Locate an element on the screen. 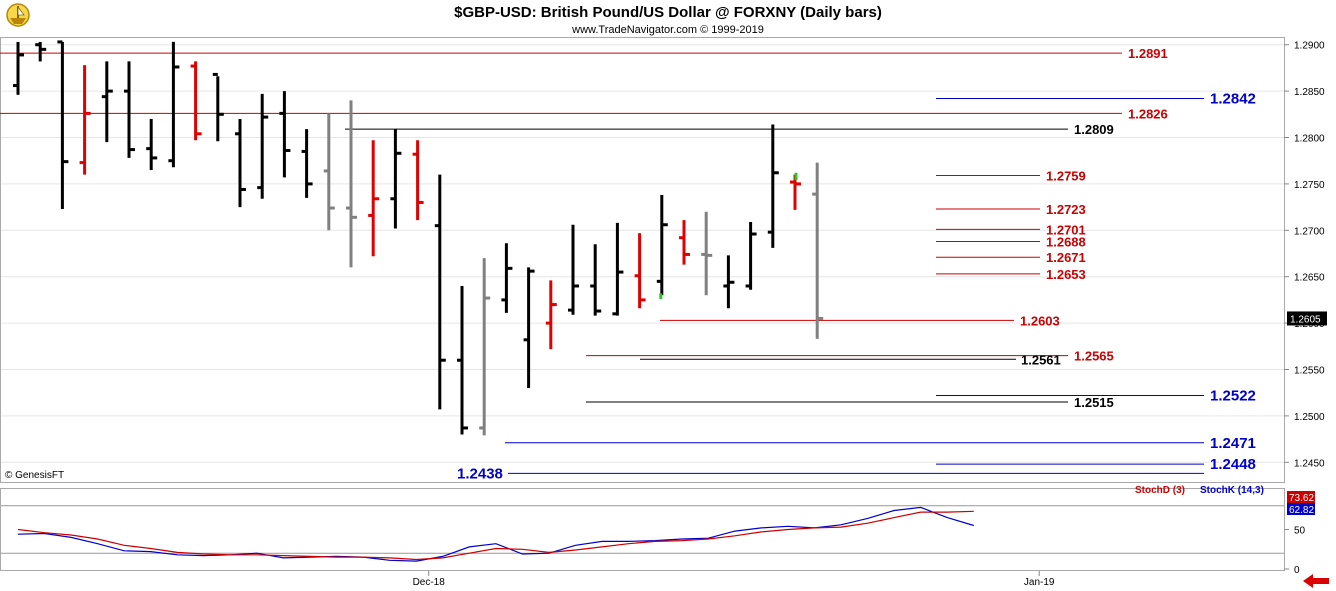  price-tick-label: 1.2650 is located at coordinates (1309, 278).